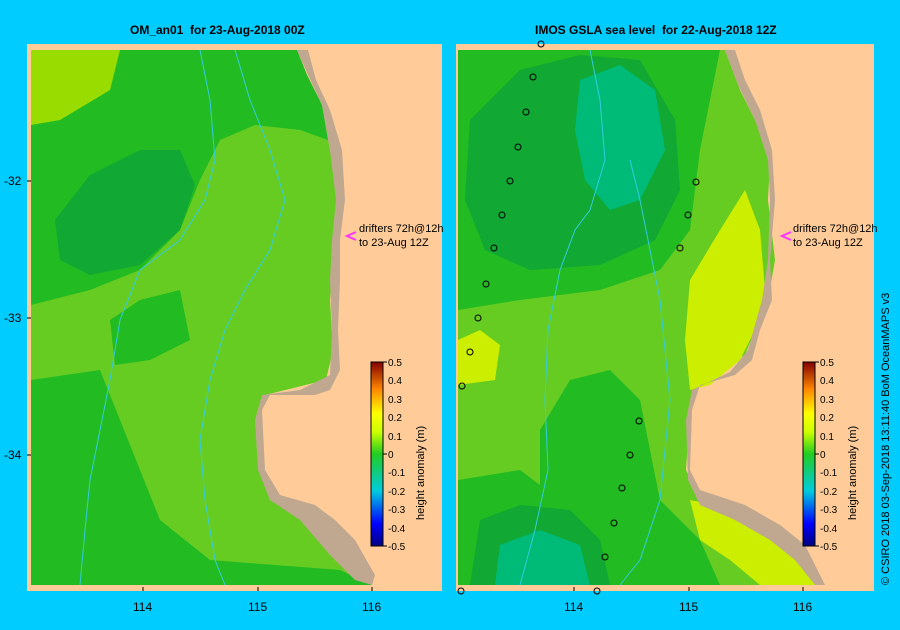 This screenshot has height=630, width=900. I want to click on left-cb-tick-4: 0.1, so click(395, 437).